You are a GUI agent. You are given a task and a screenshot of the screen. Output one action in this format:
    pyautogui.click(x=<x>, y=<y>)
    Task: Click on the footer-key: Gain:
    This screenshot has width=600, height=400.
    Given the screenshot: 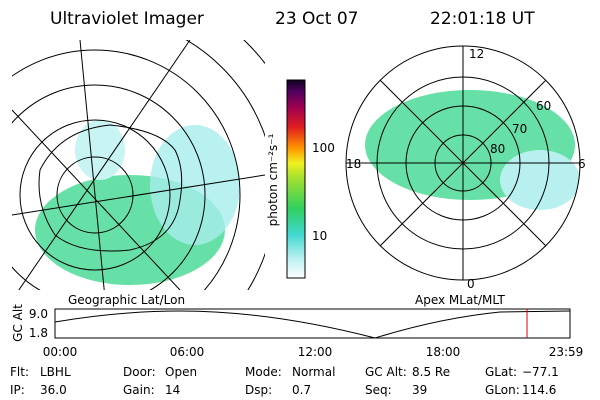 What is the action you would take?
    pyautogui.click(x=139, y=390)
    